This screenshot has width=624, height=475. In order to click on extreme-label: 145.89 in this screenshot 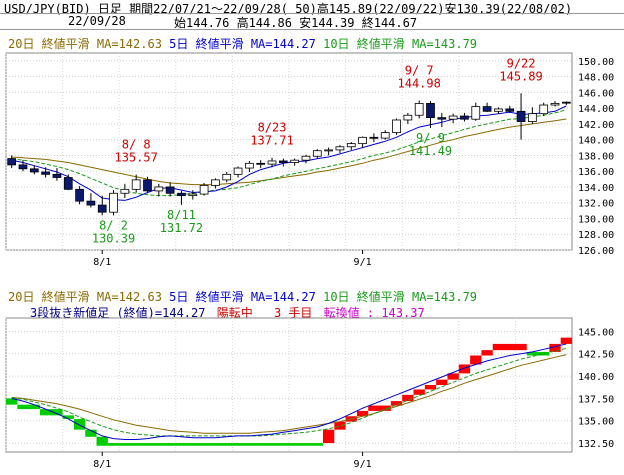, I will do `click(520, 76)`.